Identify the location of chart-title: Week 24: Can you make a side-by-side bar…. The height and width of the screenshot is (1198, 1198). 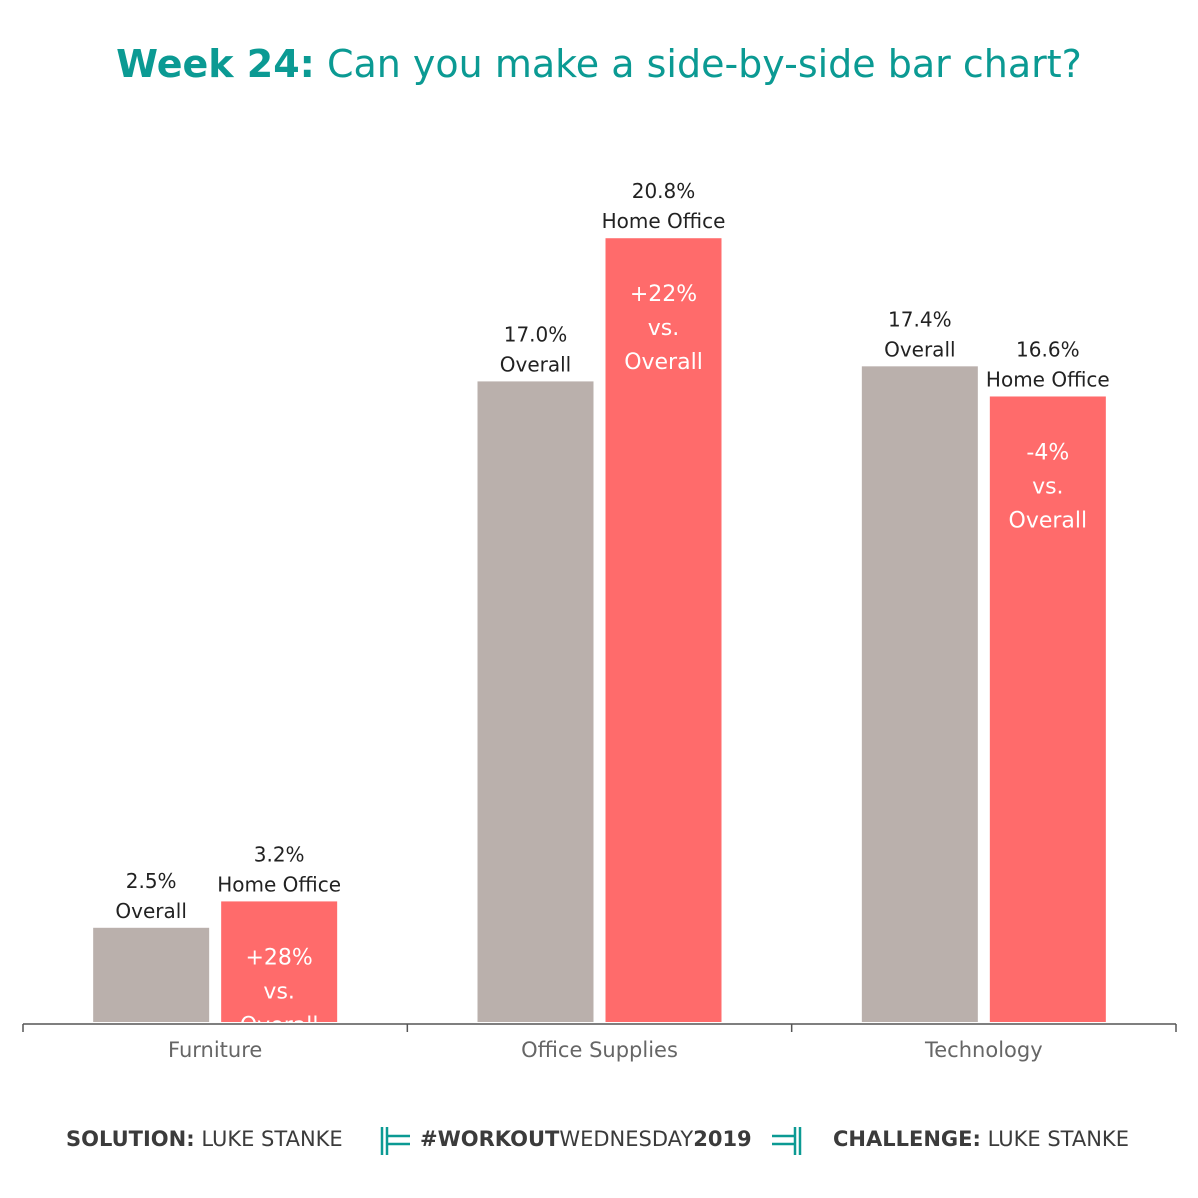
(599, 64).